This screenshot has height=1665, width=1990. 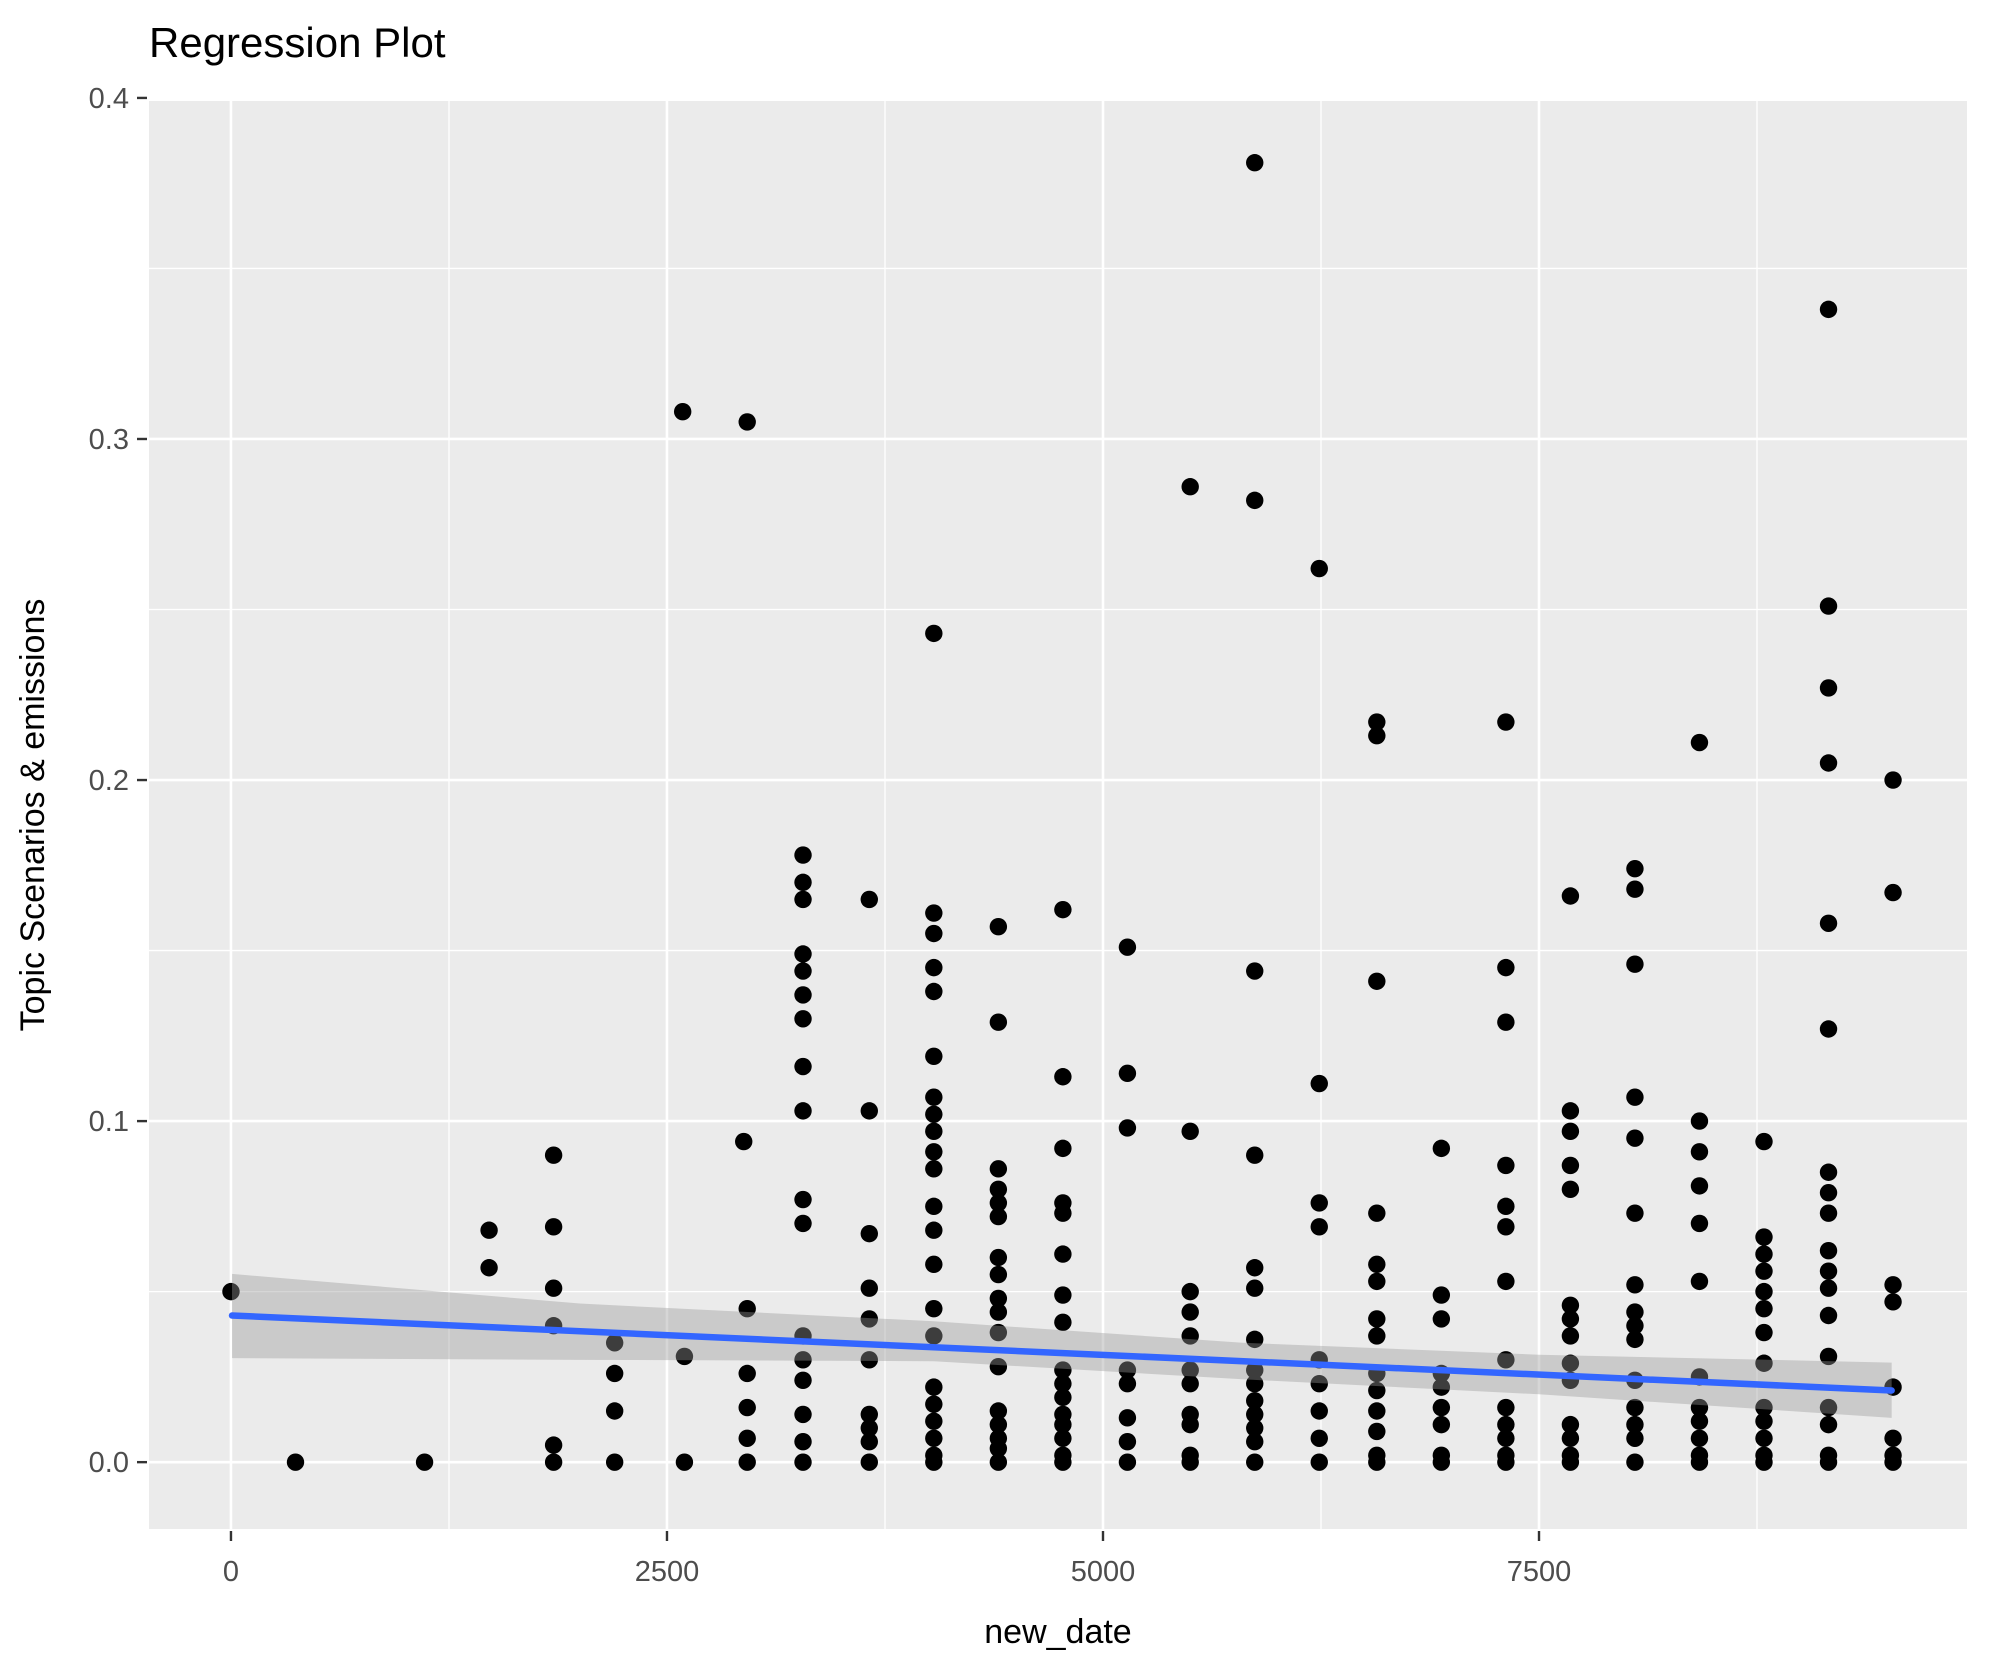 What do you see at coordinates (1103, 1572) in the screenshot?
I see `x-tick-label: 5000` at bounding box center [1103, 1572].